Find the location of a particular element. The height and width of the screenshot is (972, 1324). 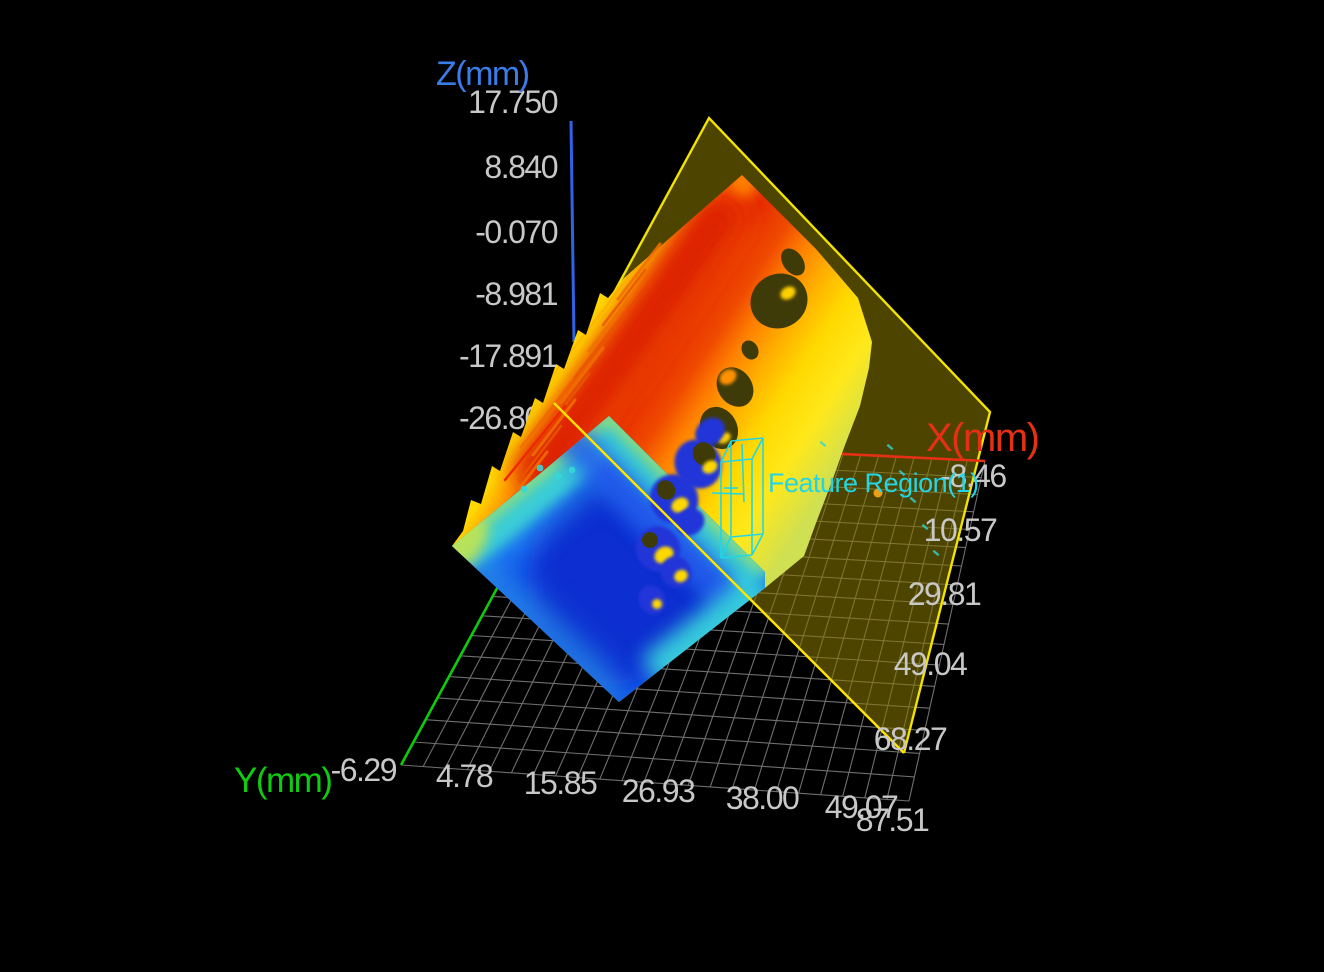

svg-text: X(mm) is located at coordinates (982, 438).